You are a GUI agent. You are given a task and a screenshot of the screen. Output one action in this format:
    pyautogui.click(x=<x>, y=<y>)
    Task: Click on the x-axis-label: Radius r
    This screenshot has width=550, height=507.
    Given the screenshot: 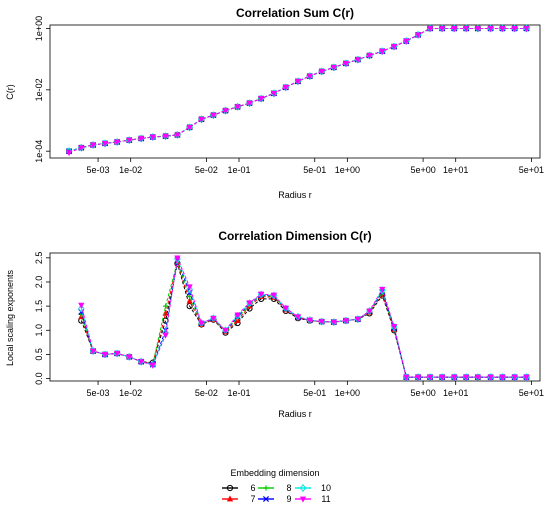 What is the action you would take?
    pyautogui.click(x=295, y=414)
    